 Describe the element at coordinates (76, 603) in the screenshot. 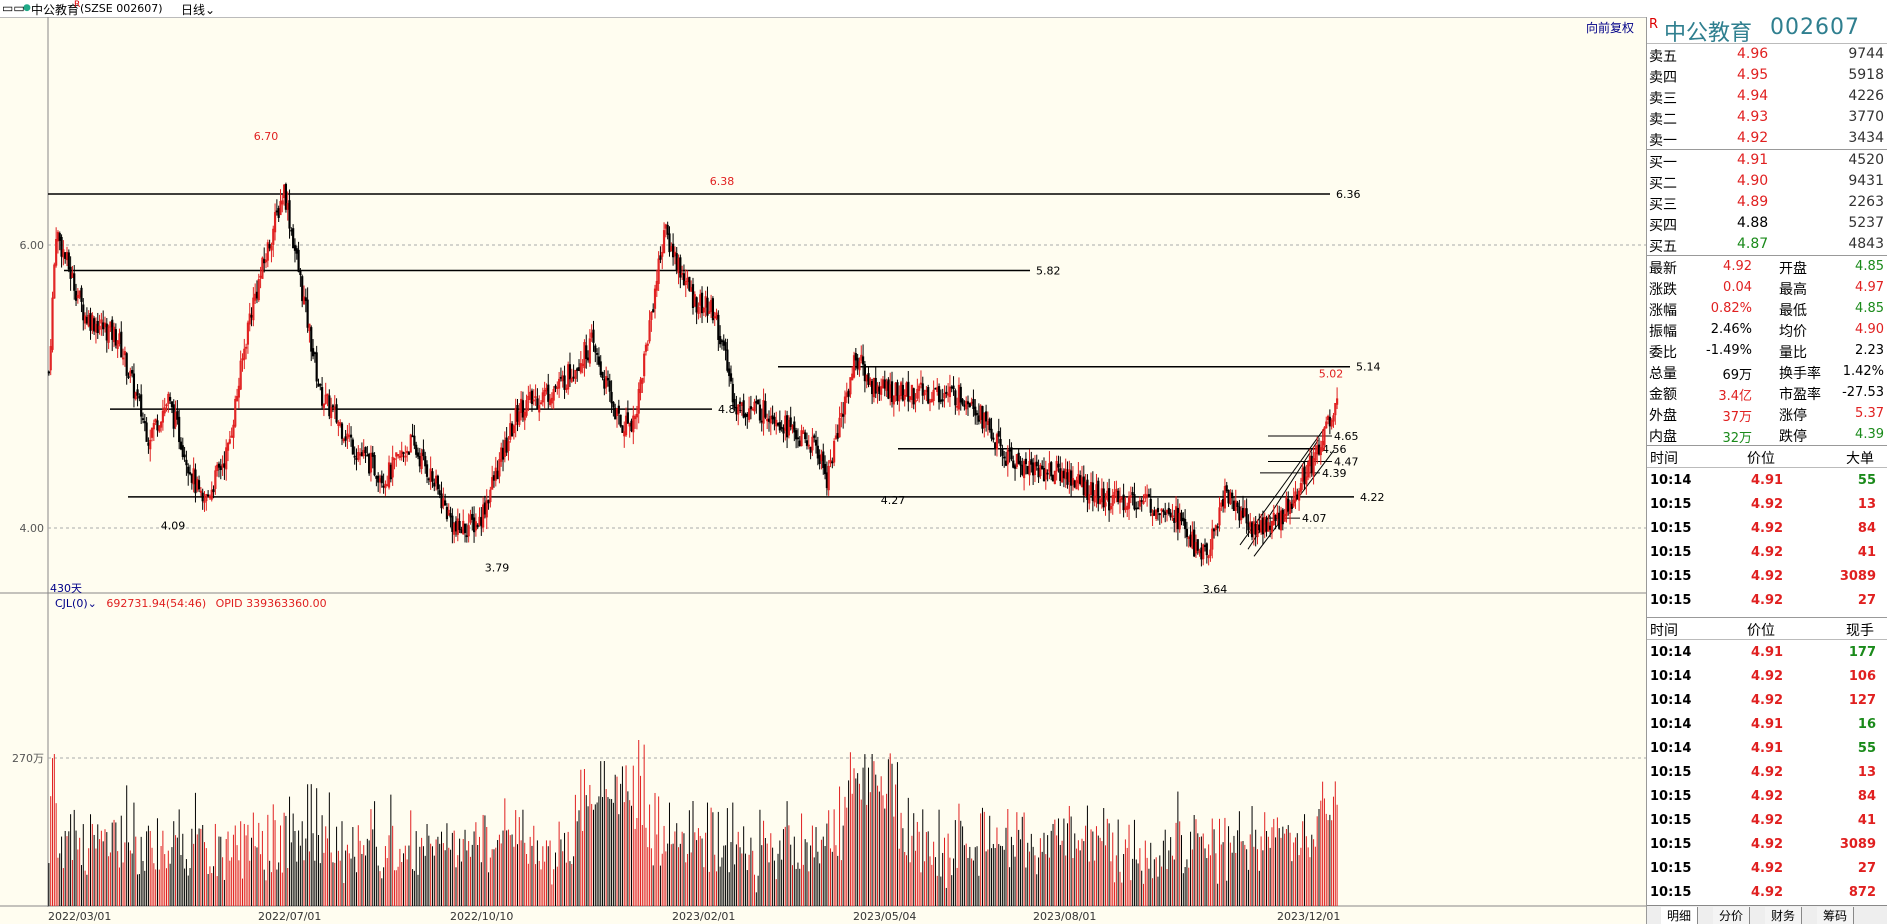

I see `indicator-selector: CJL(0)⌄` at that location.